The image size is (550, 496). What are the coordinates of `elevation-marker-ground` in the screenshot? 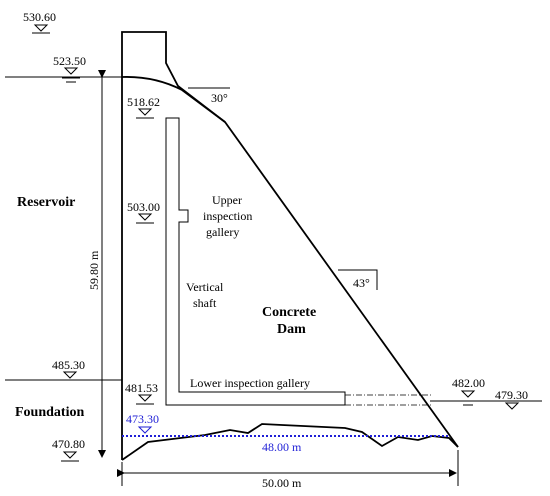 It's located at (70, 375).